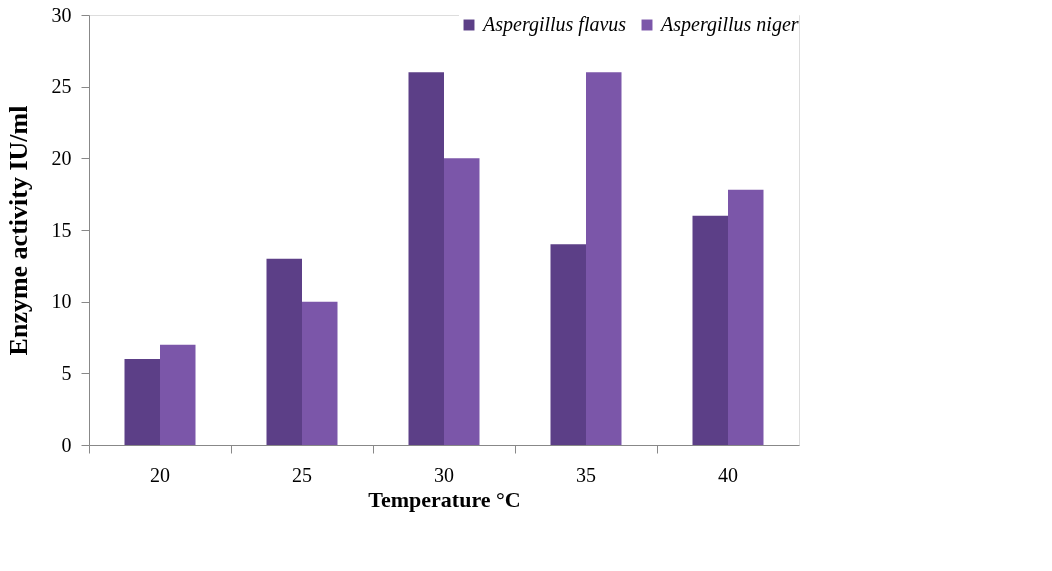 This screenshot has width=1052, height=571. What do you see at coordinates (61, 86) in the screenshot?
I see `y-tick-label: 25` at bounding box center [61, 86].